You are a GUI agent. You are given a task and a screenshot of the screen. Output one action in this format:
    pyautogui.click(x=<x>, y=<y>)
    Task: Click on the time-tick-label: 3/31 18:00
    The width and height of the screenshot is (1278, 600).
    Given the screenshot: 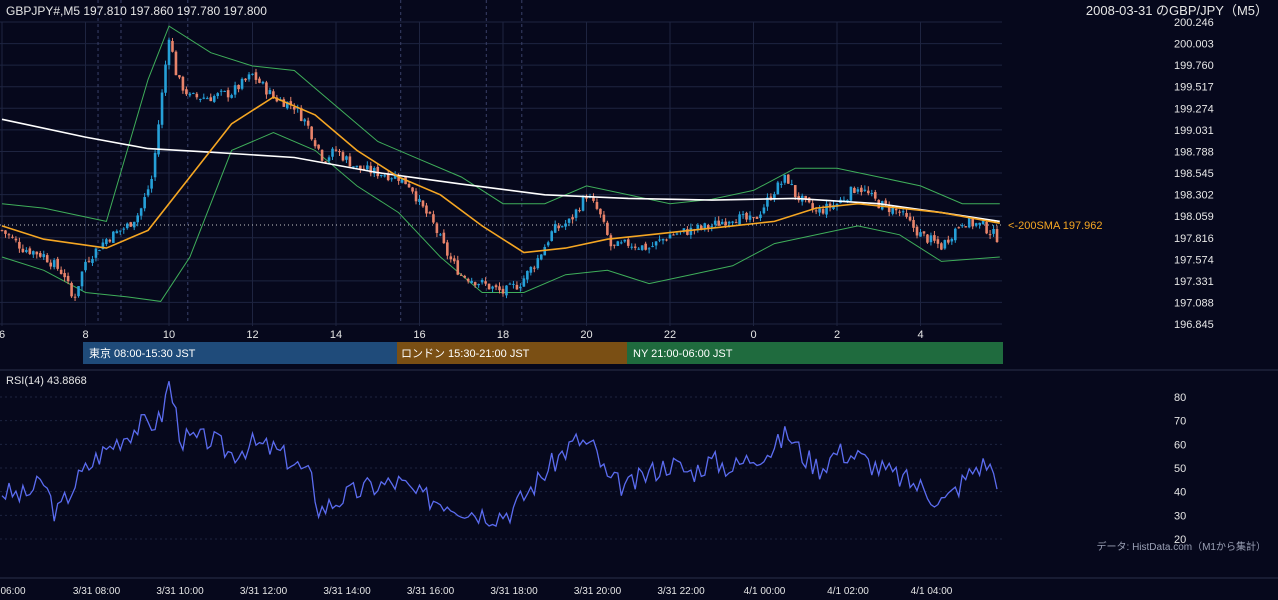 What is the action you would take?
    pyautogui.click(x=514, y=591)
    